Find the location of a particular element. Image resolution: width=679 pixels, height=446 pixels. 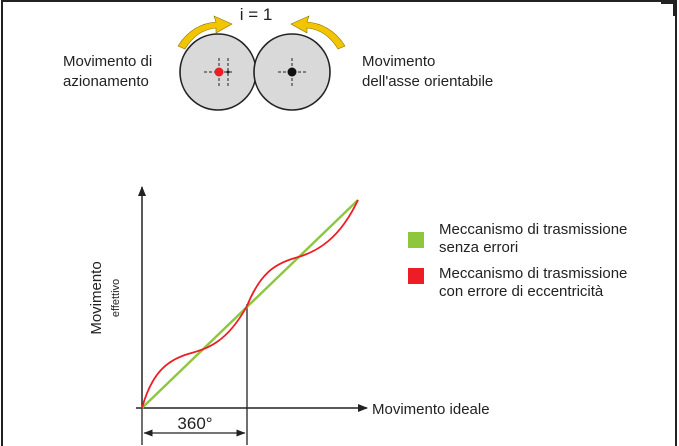

legend-eccentric-line1: Meccanismo di trasmissione is located at coordinates (533, 273).